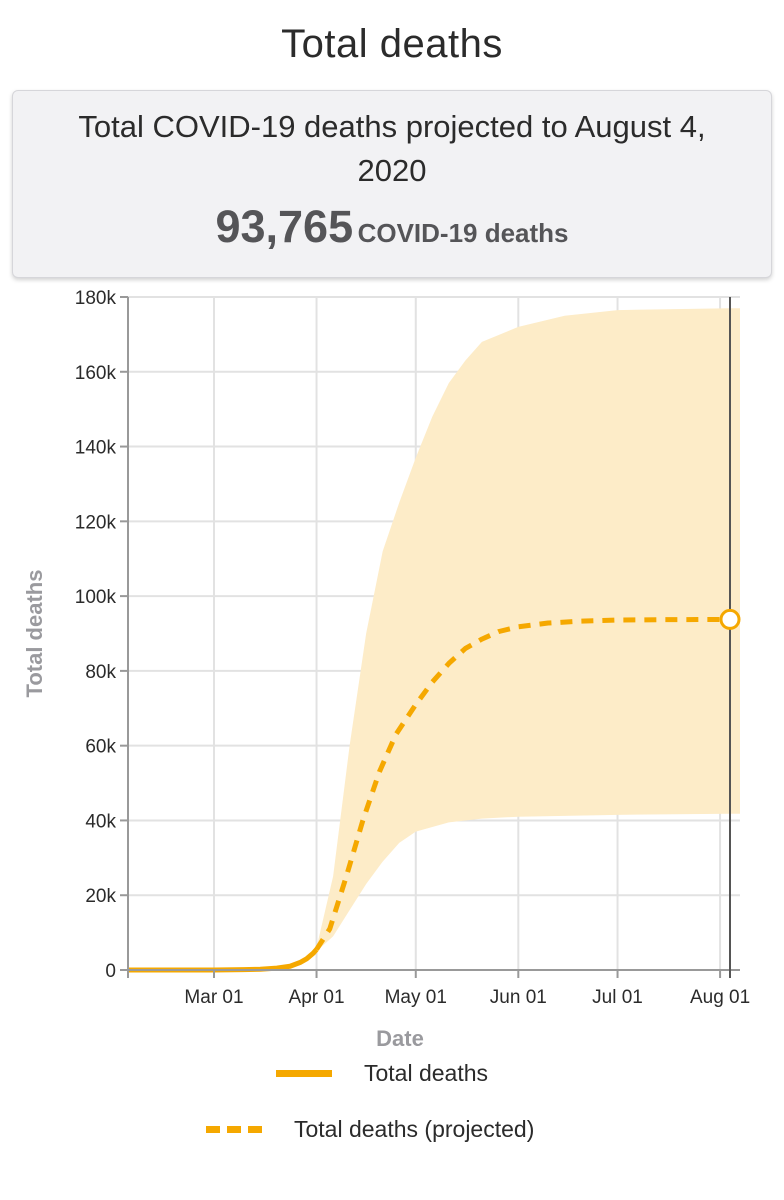 The height and width of the screenshot is (1200, 784). Describe the element at coordinates (426, 1073) in the screenshot. I see `legend-label: Total deaths` at that location.